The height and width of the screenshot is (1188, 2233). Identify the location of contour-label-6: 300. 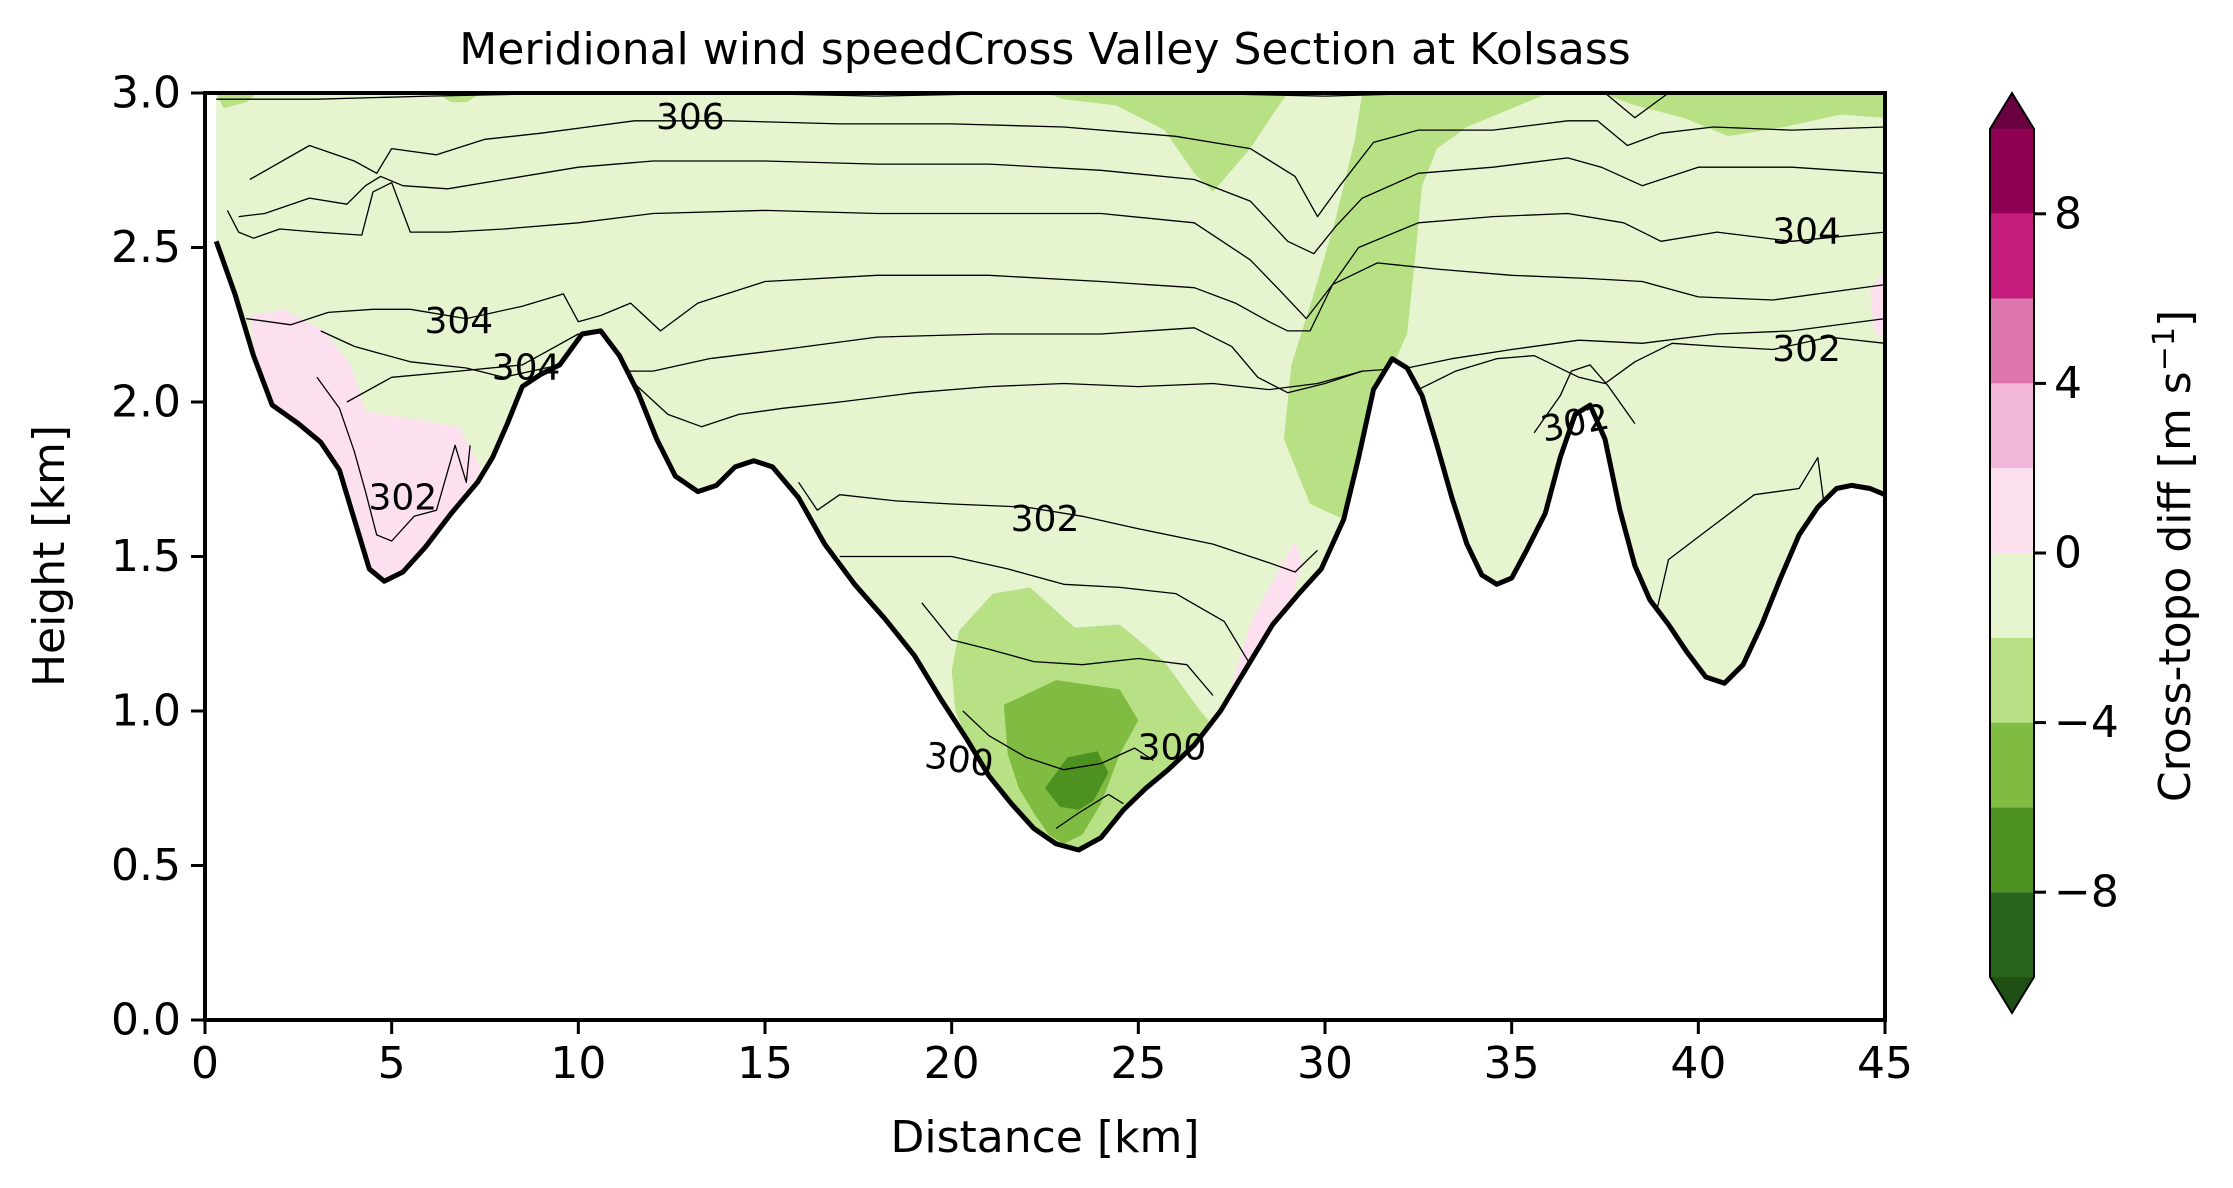
(1172, 748).